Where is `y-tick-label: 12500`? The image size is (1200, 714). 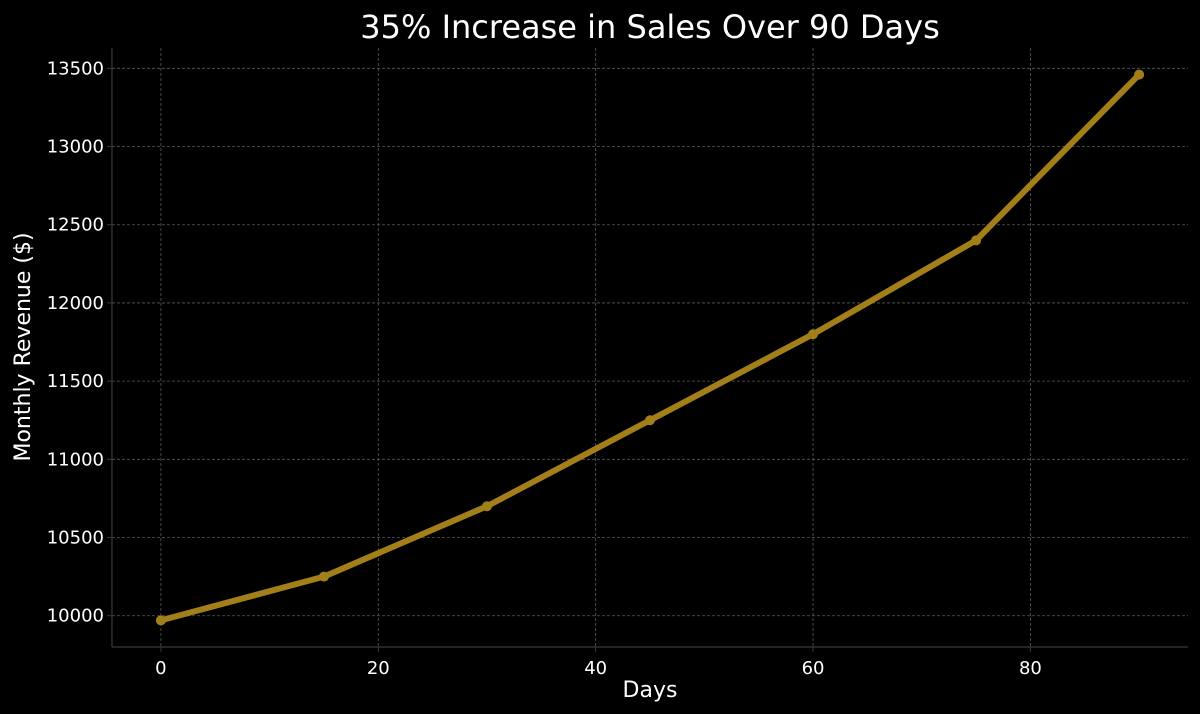
y-tick-label: 12500 is located at coordinates (75, 225).